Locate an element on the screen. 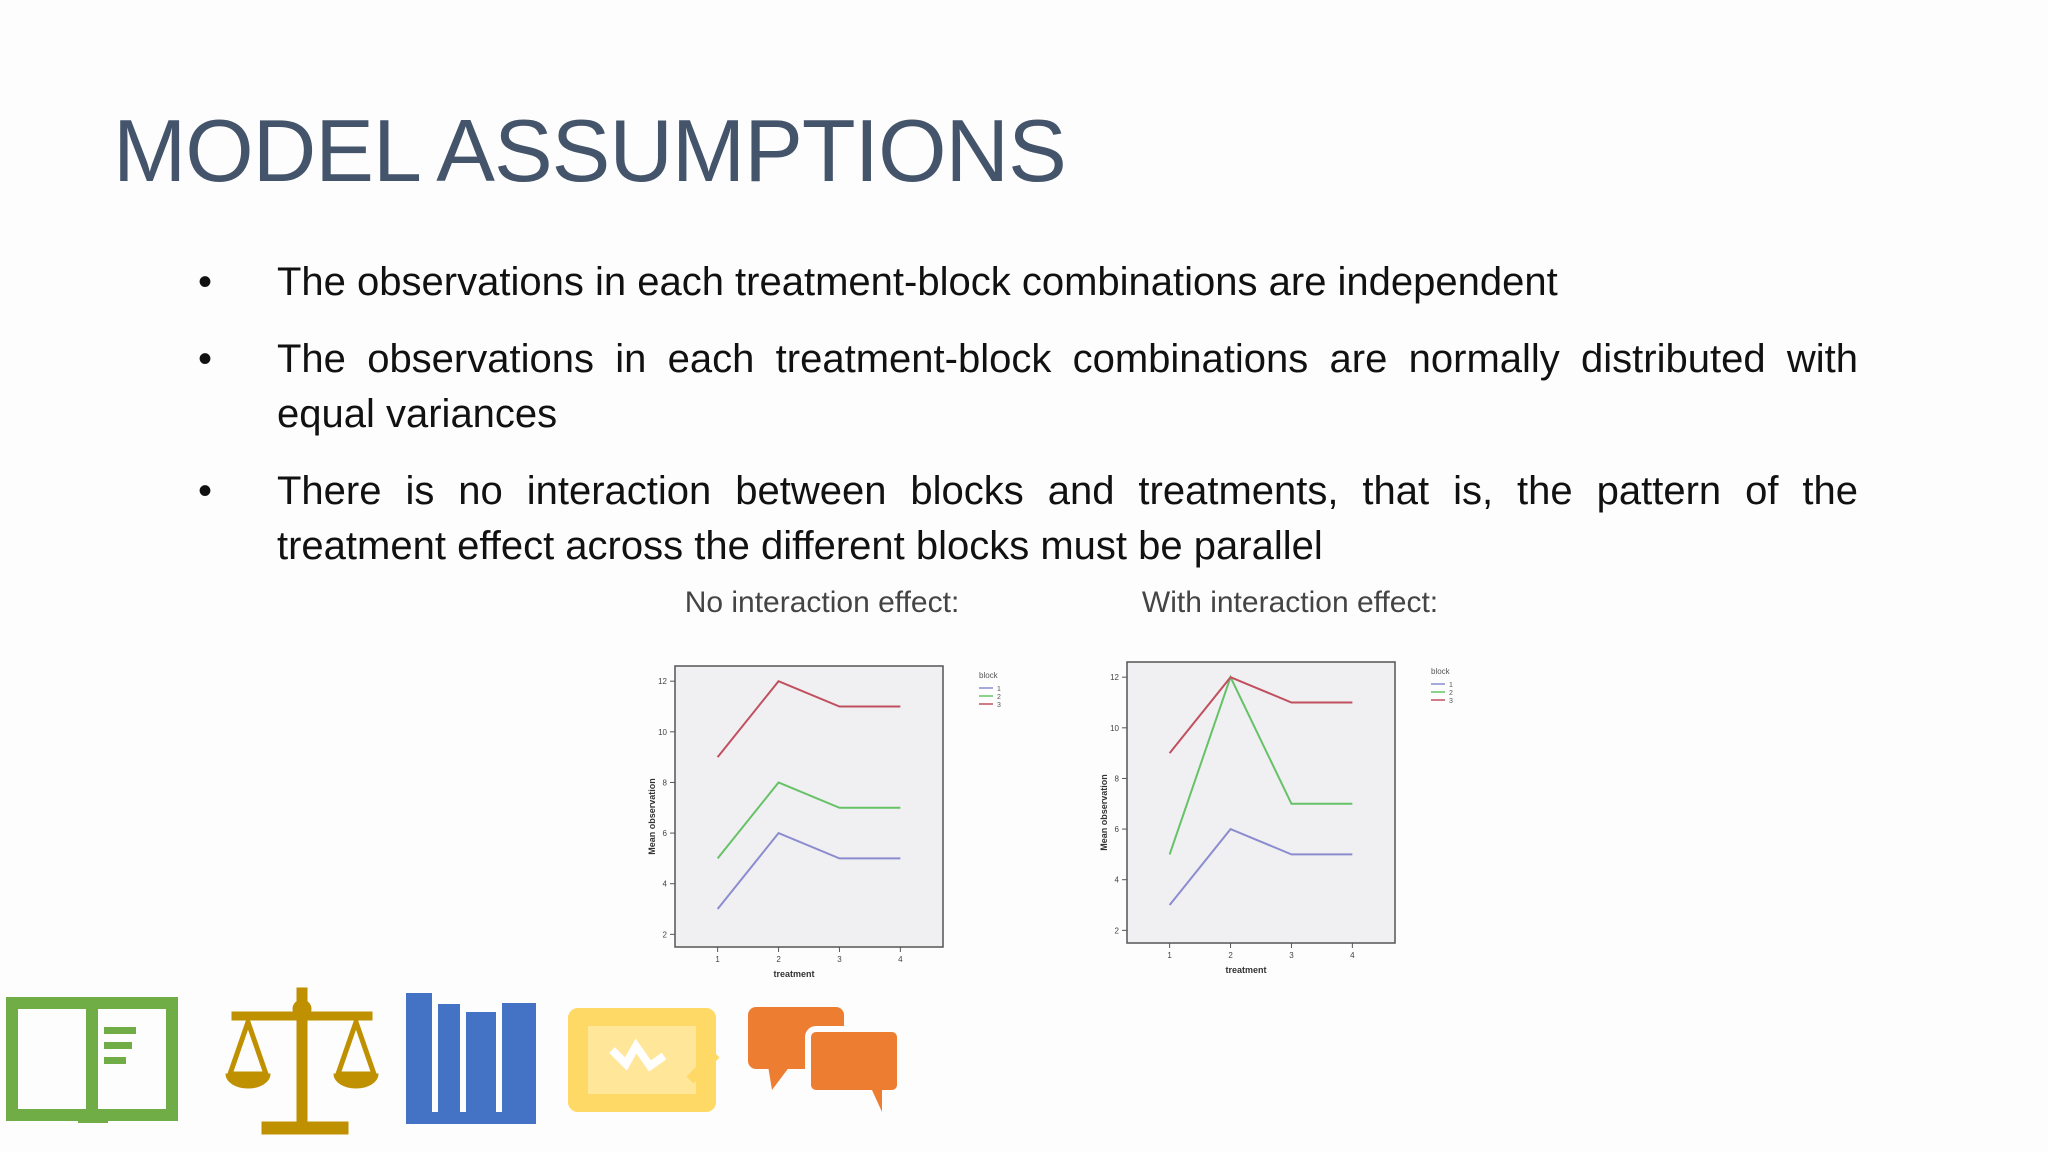 The width and height of the screenshot is (2048, 1152). chart-caption: With interaction effect: is located at coordinates (1290, 602).